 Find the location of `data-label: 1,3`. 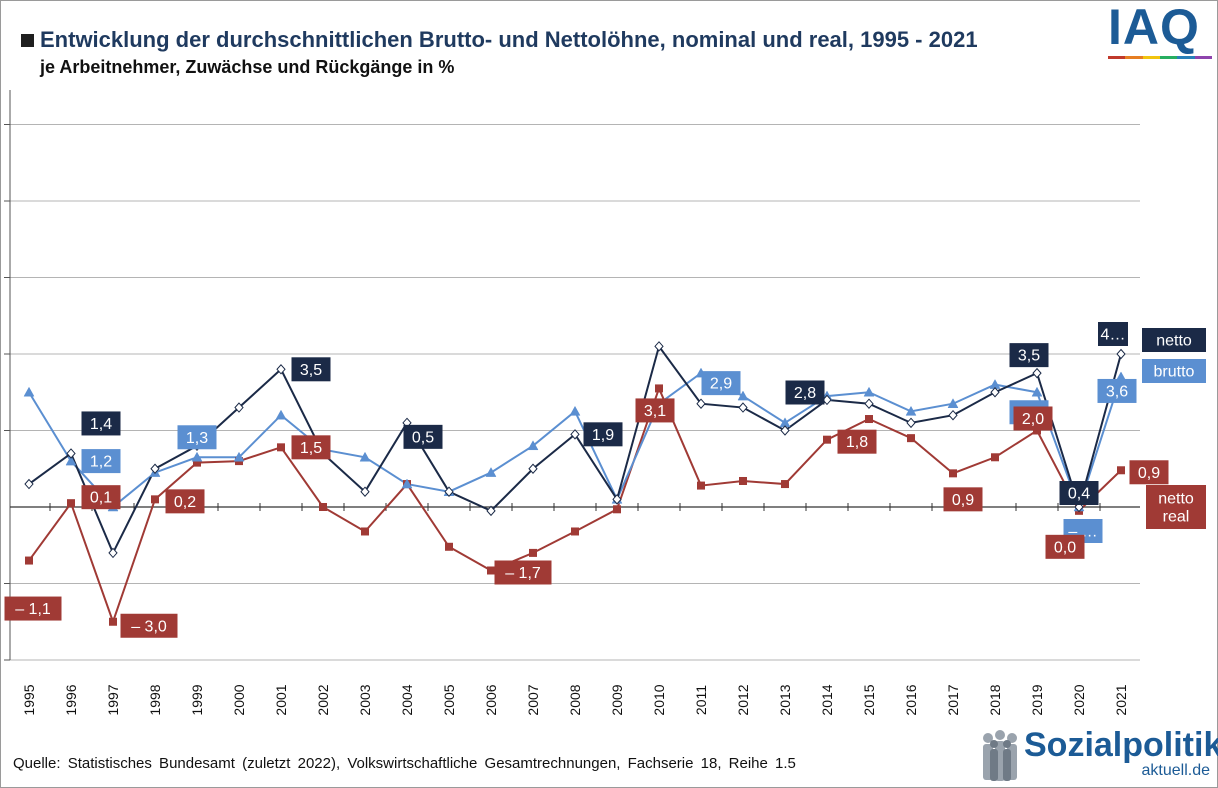

data-label: 1,3 is located at coordinates (197, 438).